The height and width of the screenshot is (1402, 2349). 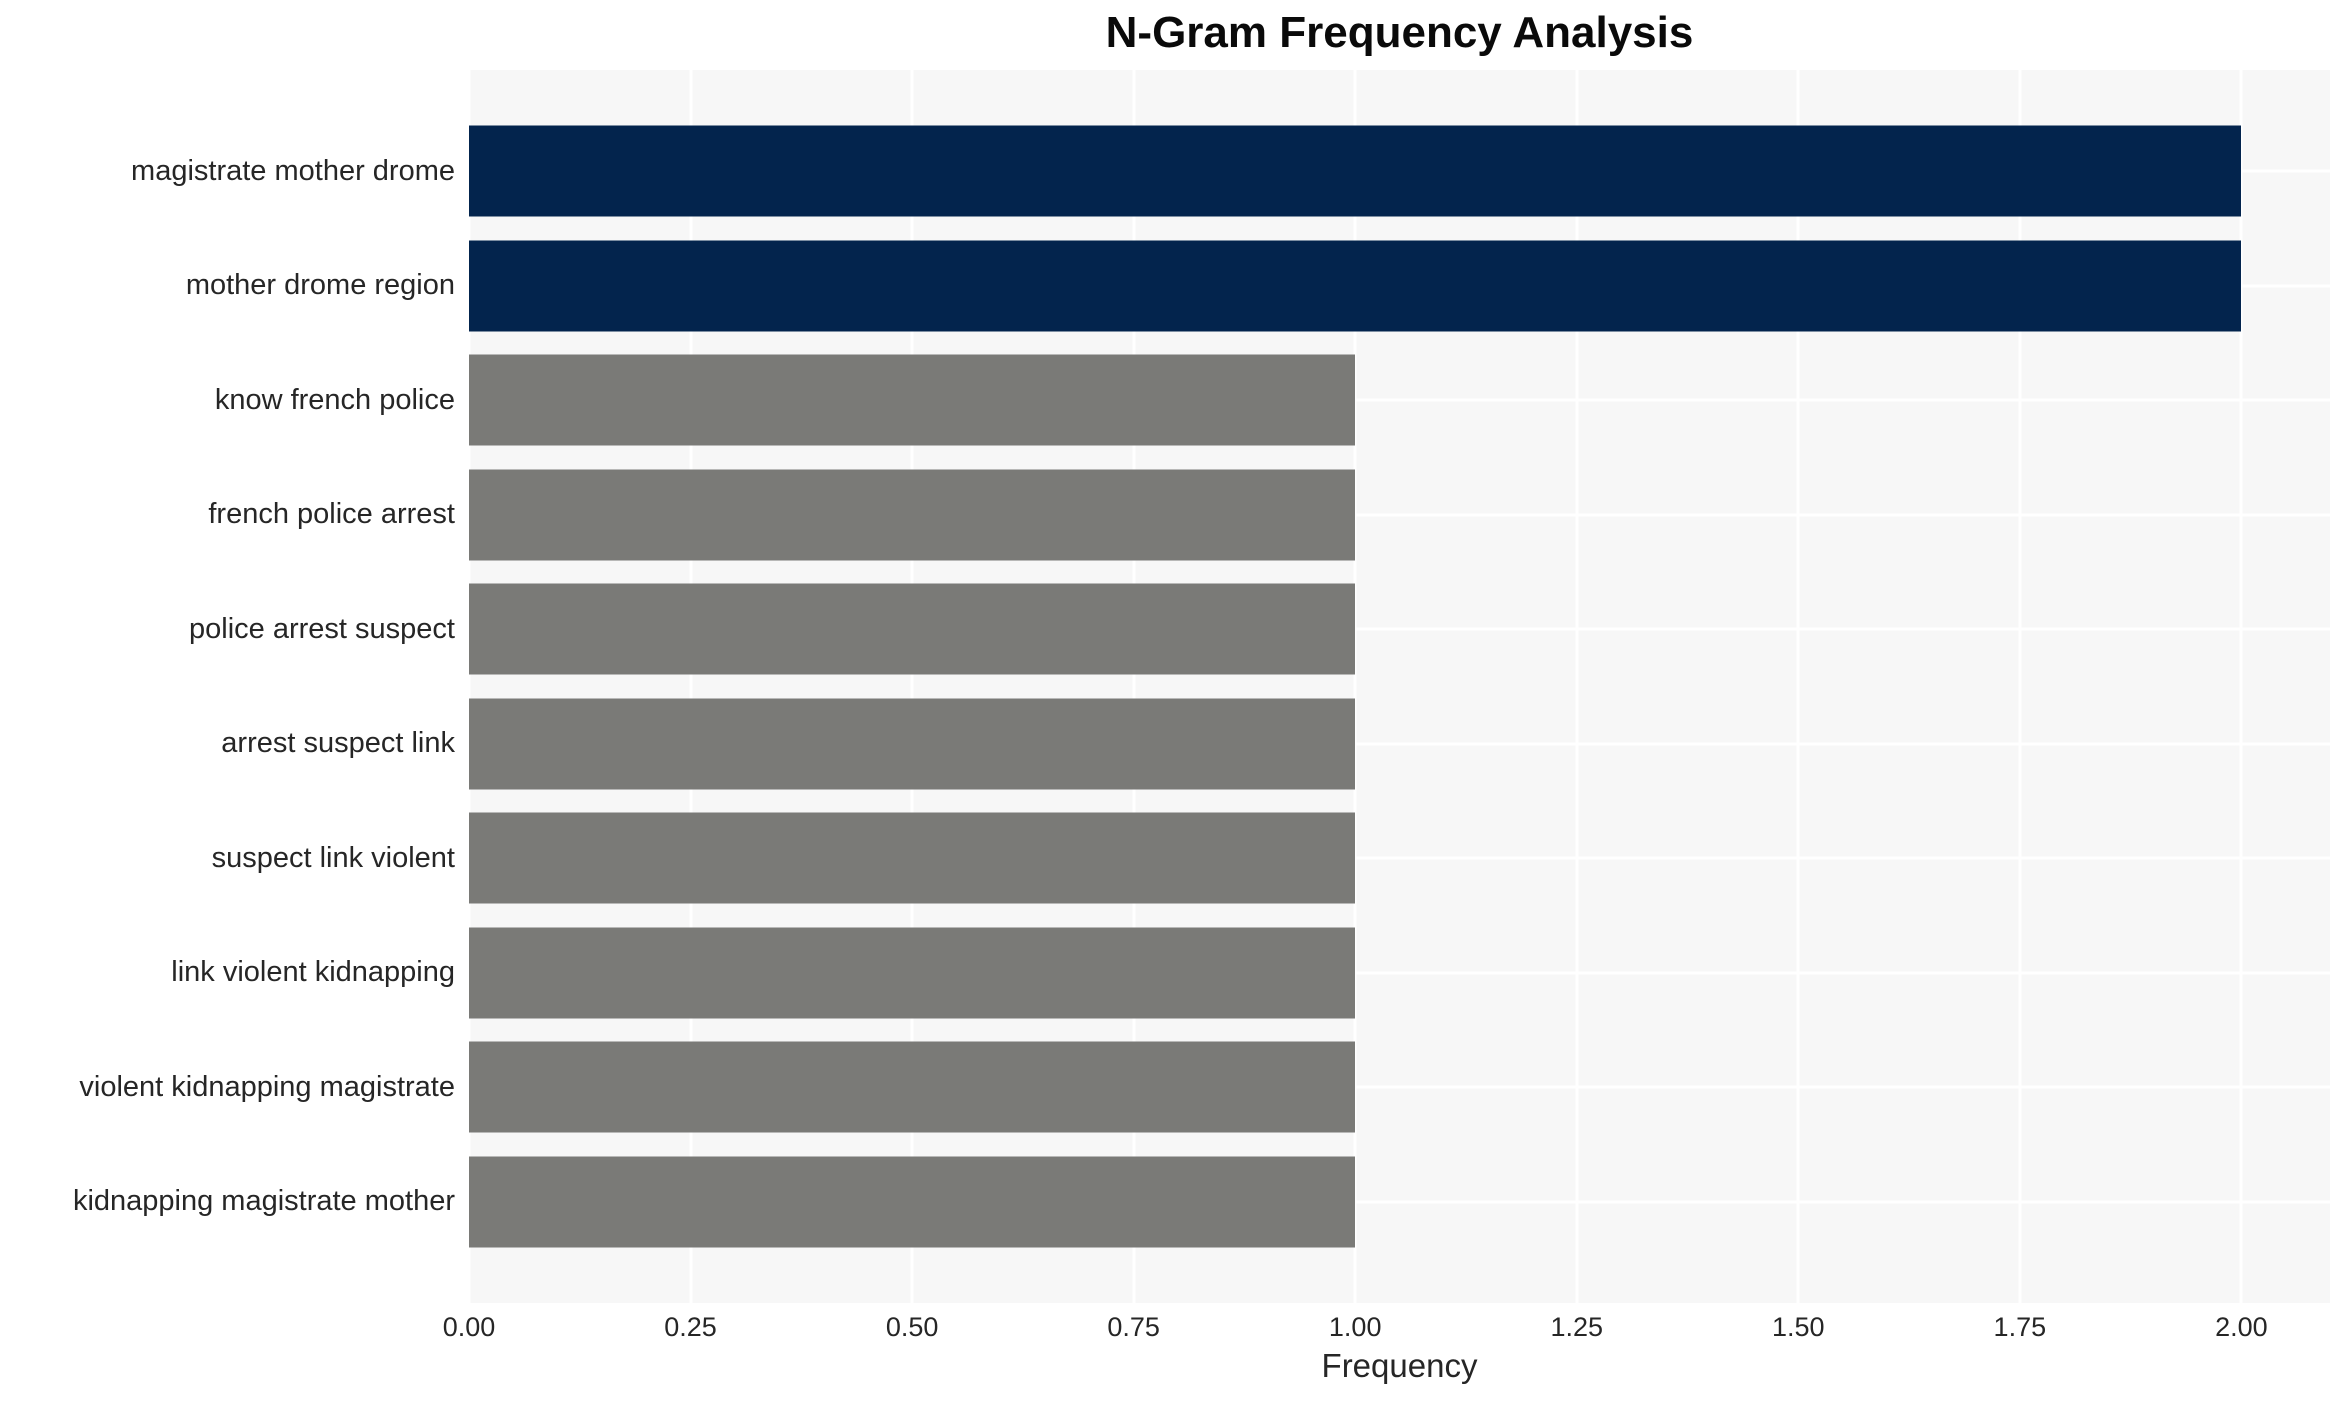 I want to click on x-tick-label: 0.75, so click(x=1133, y=1327).